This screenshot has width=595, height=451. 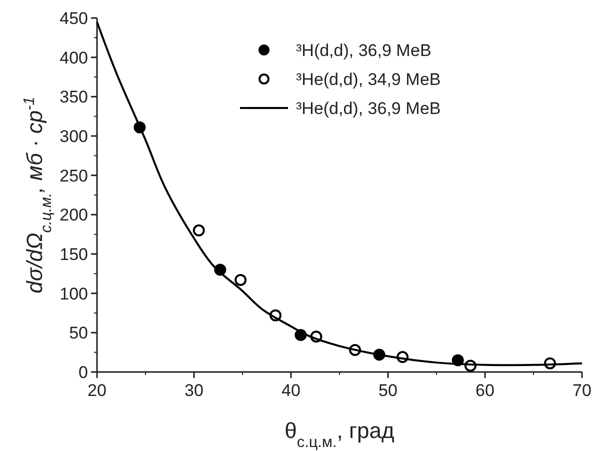 I want to click on y-tick-label: 250, so click(x=74, y=176).